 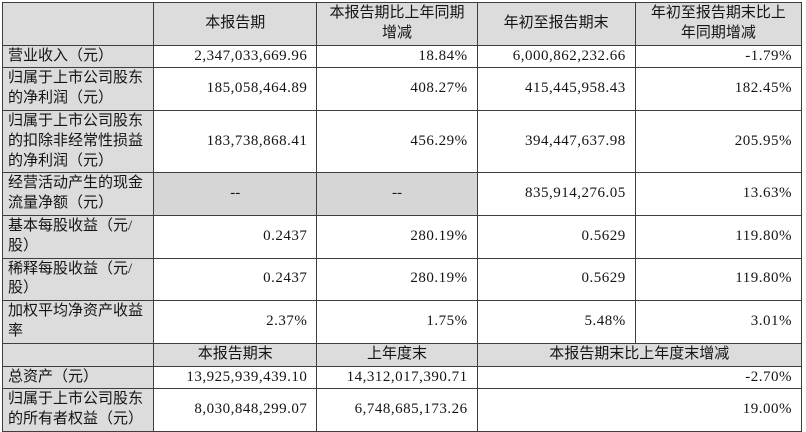 I want to click on cell-net-profit-change: 408.27%, so click(x=397, y=89).